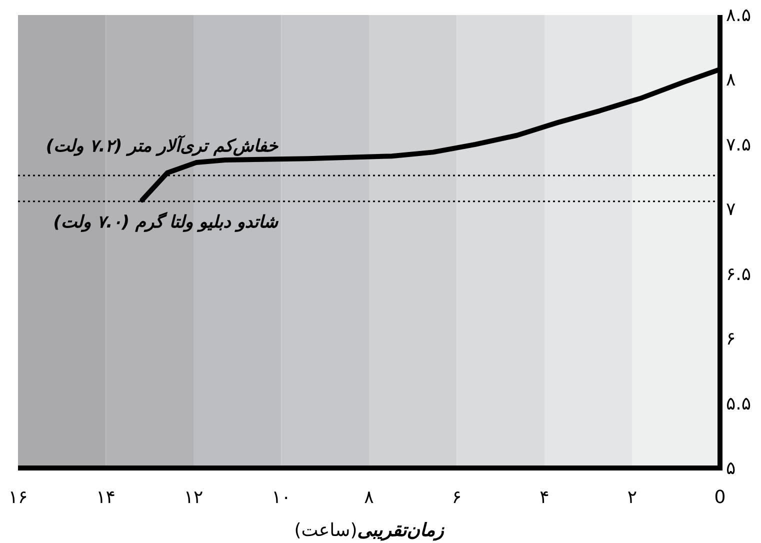 Image resolution: width=761 pixels, height=543 pixels. Describe the element at coordinates (739, 145) in the screenshot. I see `y-tick-label: ۷.۵` at that location.